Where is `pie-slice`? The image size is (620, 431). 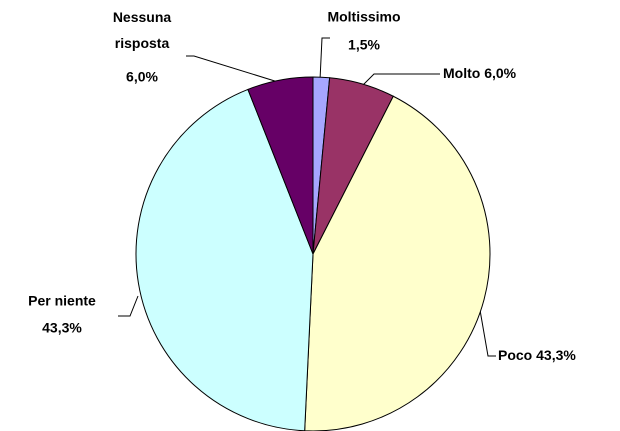 pie-slice is located at coordinates (280, 165).